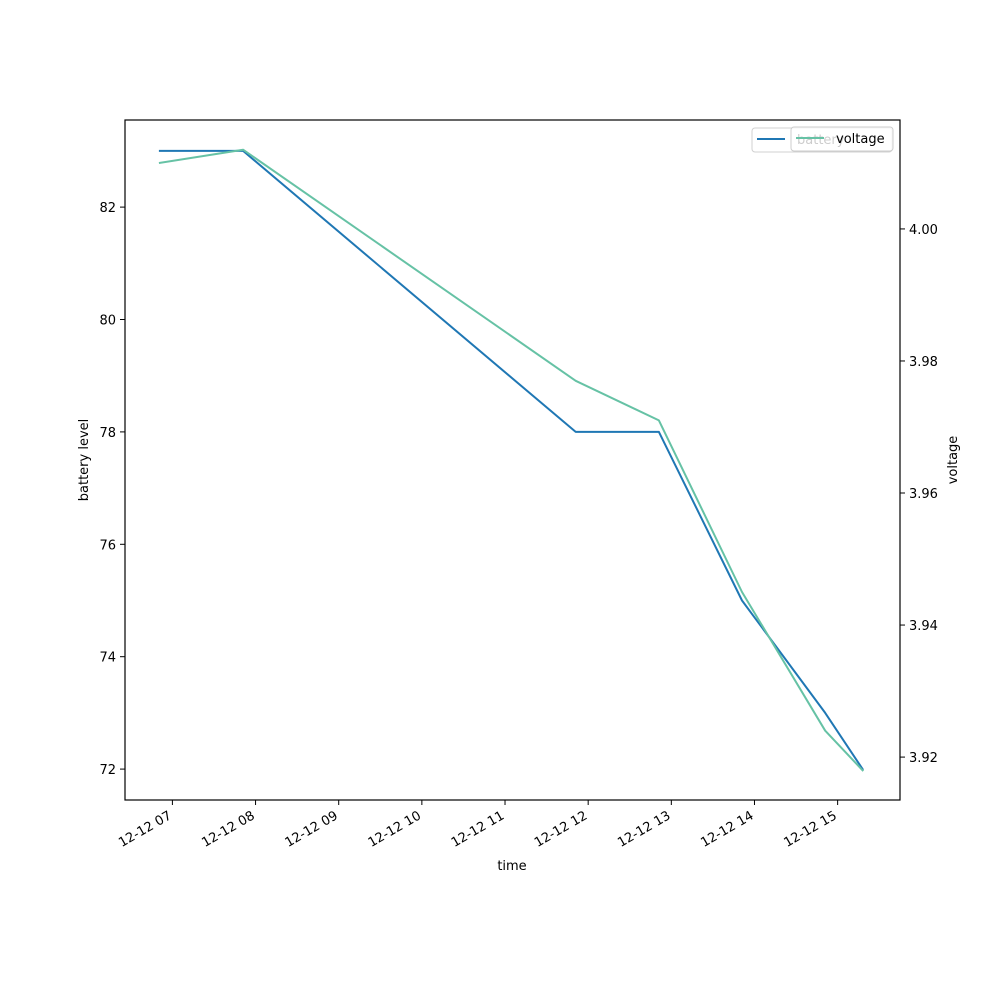  I want to click on y-right-tick-label: 4.00, so click(923, 230).